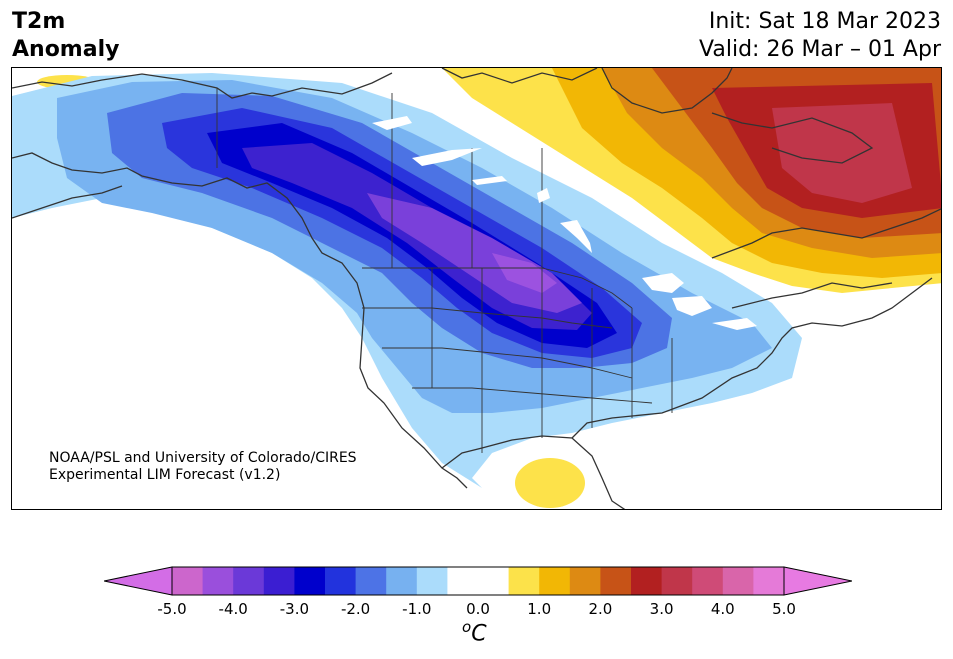 The width and height of the screenshot is (953, 659). Describe the element at coordinates (467, 627) in the screenshot. I see `unit-degree: o` at that location.